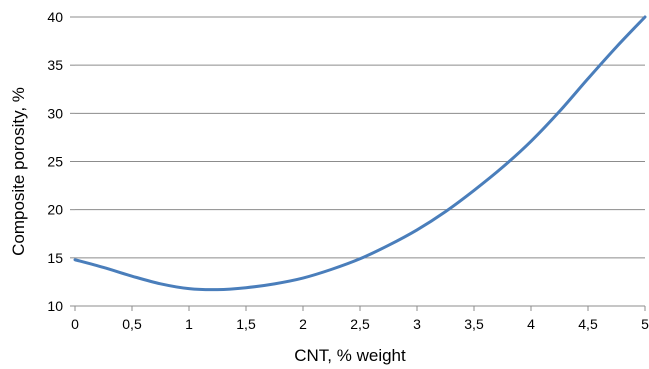 The width and height of the screenshot is (649, 369). Describe the element at coordinates (132, 324) in the screenshot. I see `x-tick-label: 0,5` at that location.